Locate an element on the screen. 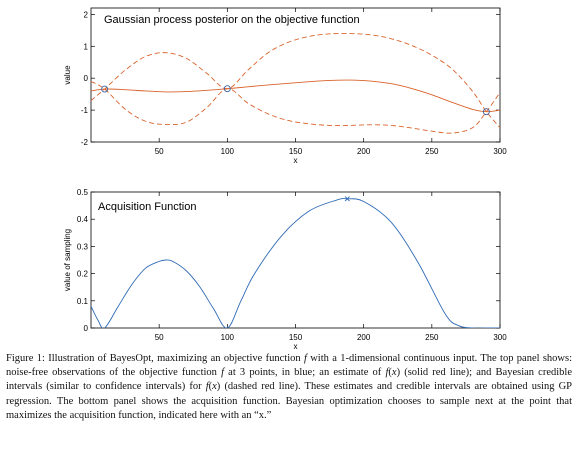 The width and height of the screenshot is (577, 458). bottom-panel-ytick-label: 0.2 is located at coordinates (83, 274).